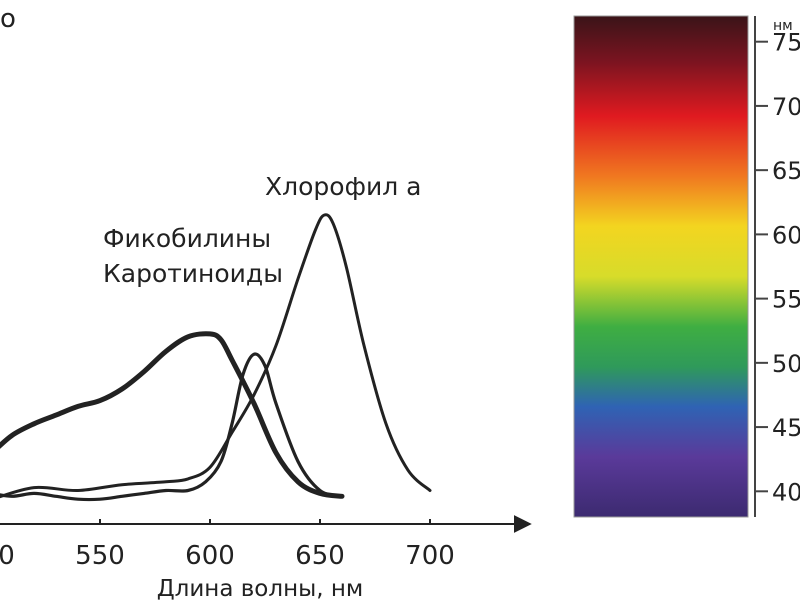 Image resolution: width=800 pixels, height=606 pixels. I want to click on spectrum-tick-label: 75, so click(786, 43).